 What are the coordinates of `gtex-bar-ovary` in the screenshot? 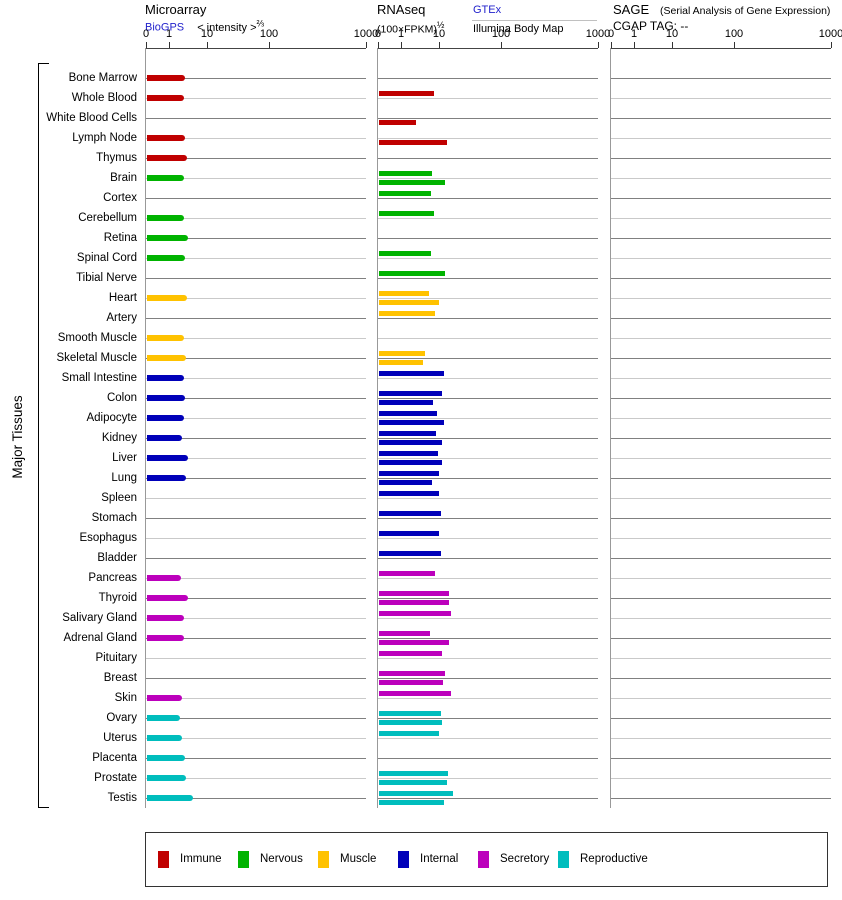 It's located at (410, 713).